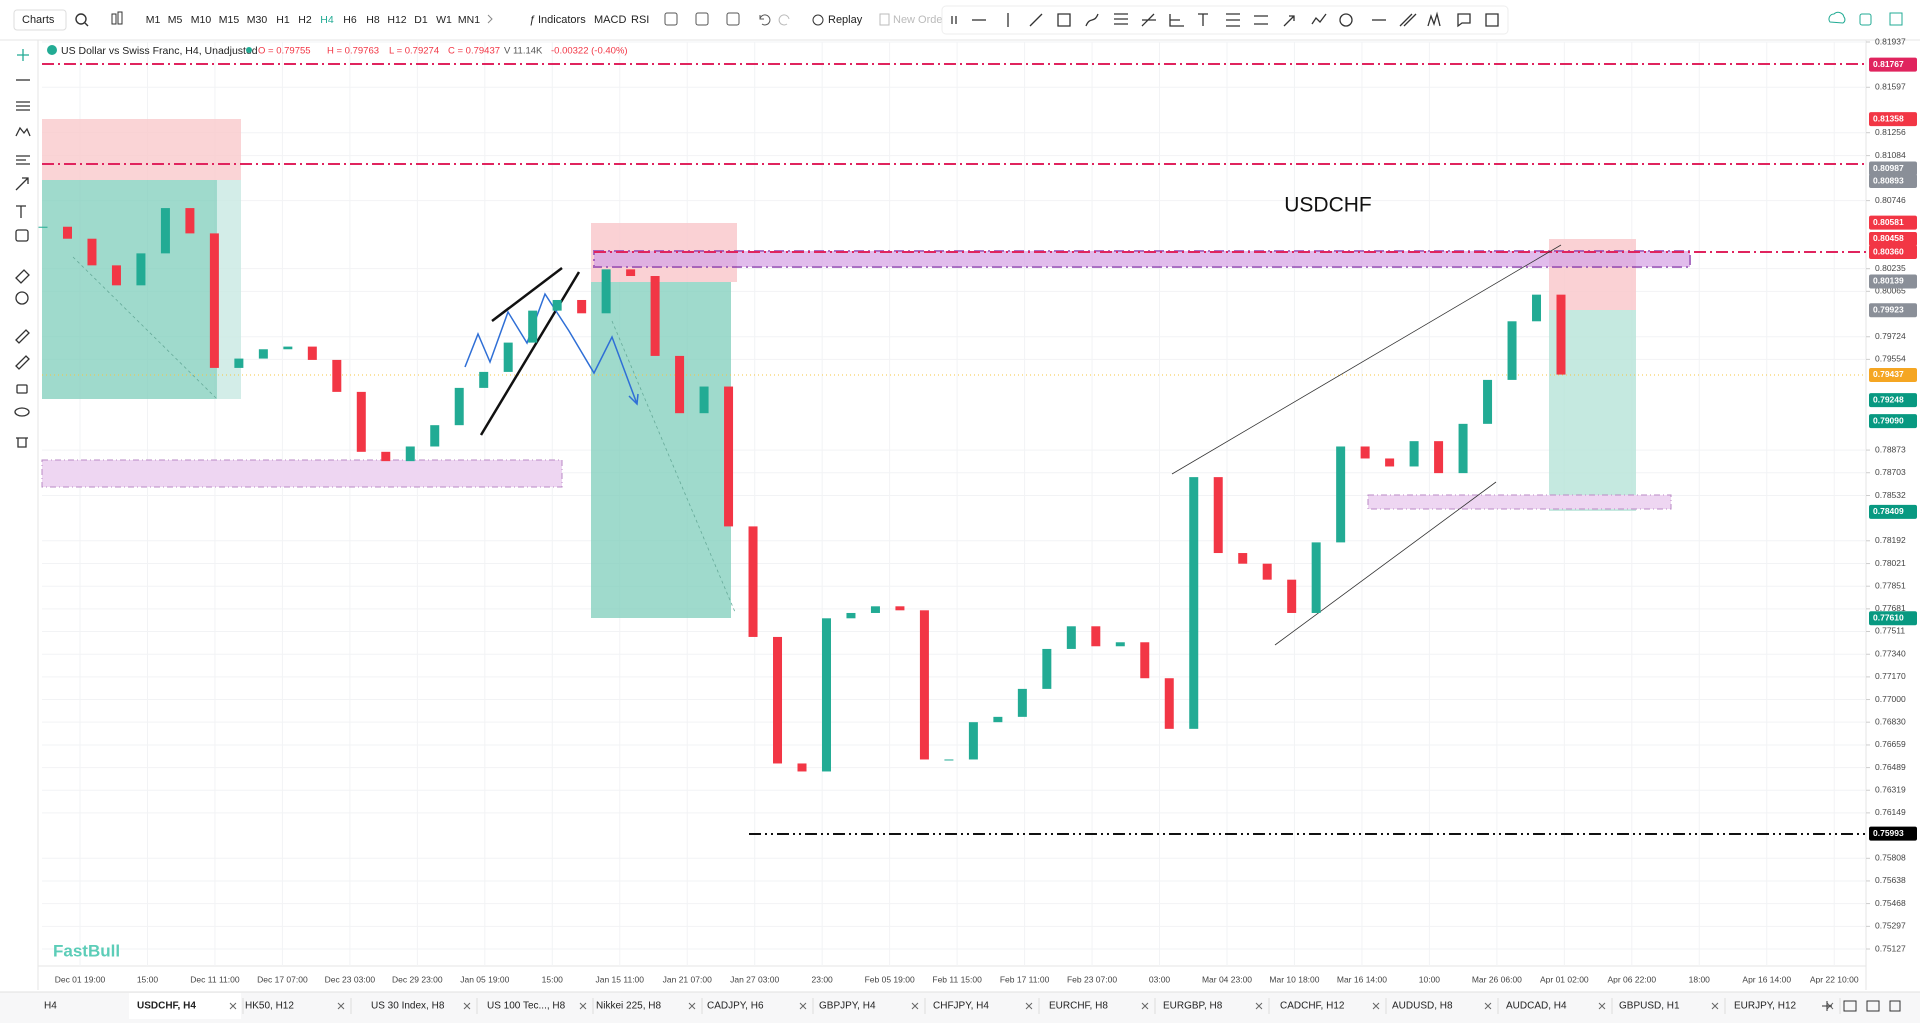 The width and height of the screenshot is (1920, 1023). Describe the element at coordinates (23, 106) in the screenshot. I see `fib-tool` at that location.